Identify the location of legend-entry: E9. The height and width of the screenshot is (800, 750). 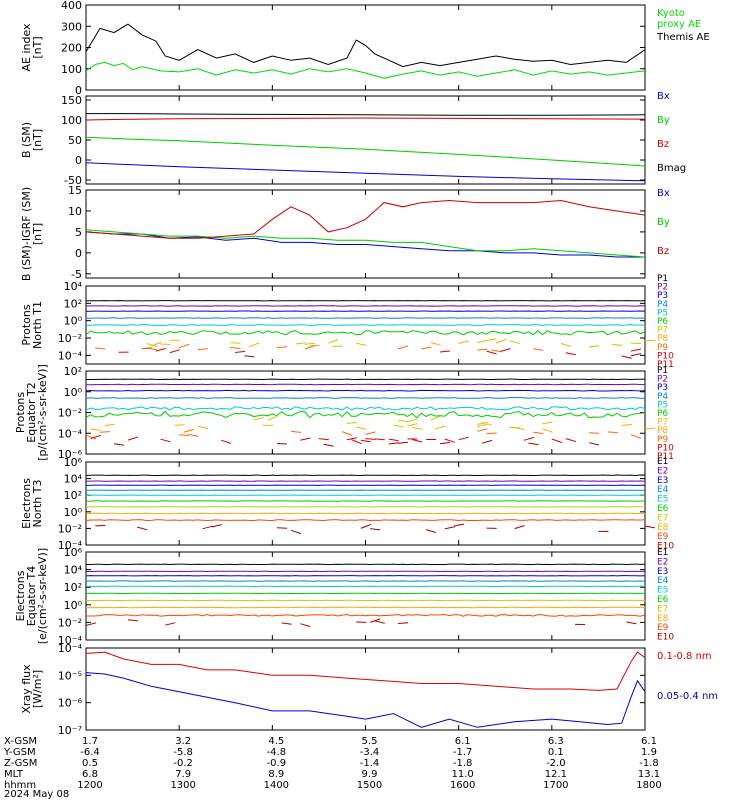
(663, 628).